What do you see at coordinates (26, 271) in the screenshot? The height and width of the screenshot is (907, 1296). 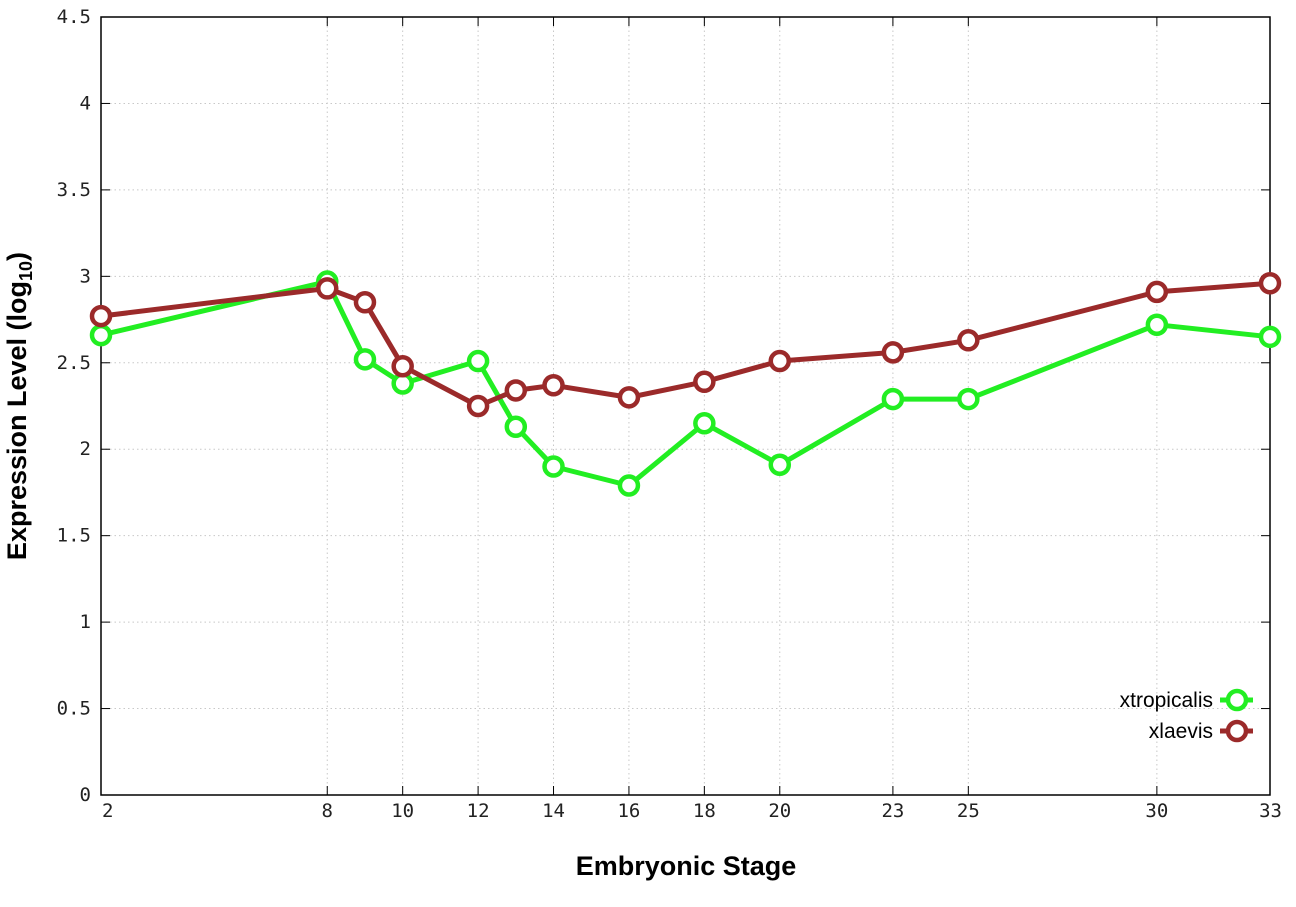 I see `y-axis-title-subscript: 10` at bounding box center [26, 271].